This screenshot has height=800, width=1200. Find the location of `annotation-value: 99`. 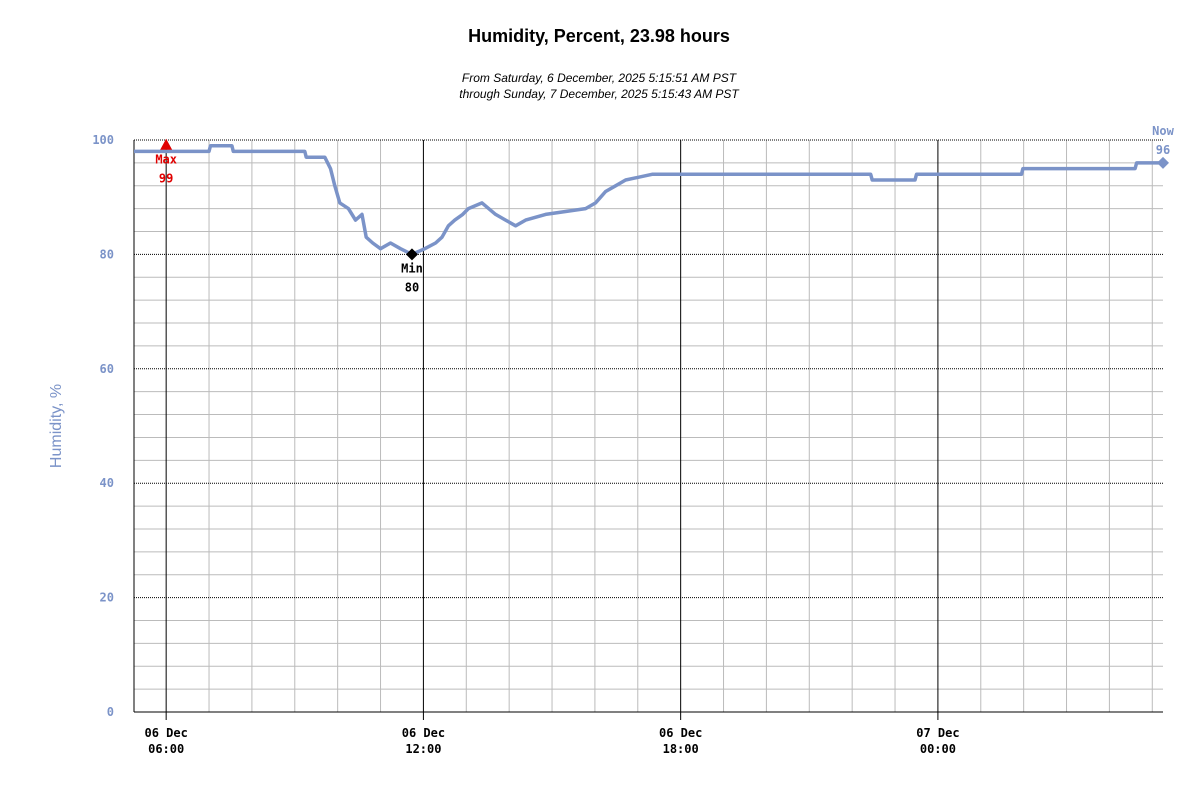

annotation-value: 99 is located at coordinates (166, 179).